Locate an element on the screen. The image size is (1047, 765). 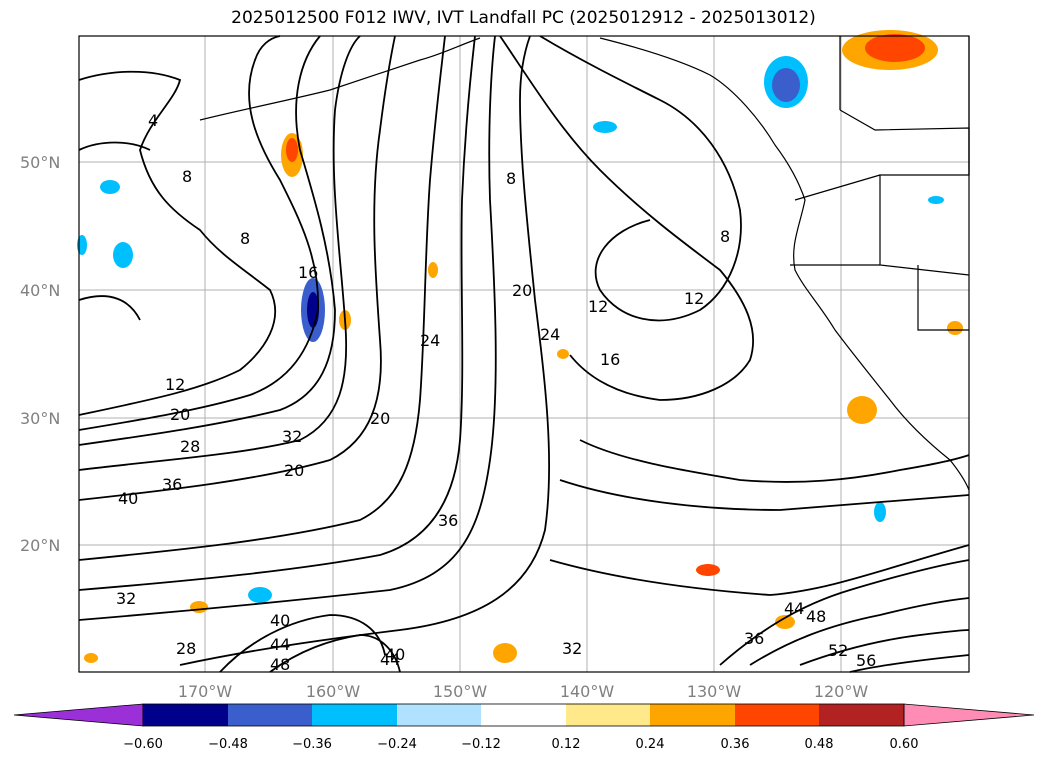
lon-tick-label: 140°W is located at coordinates (587, 691).